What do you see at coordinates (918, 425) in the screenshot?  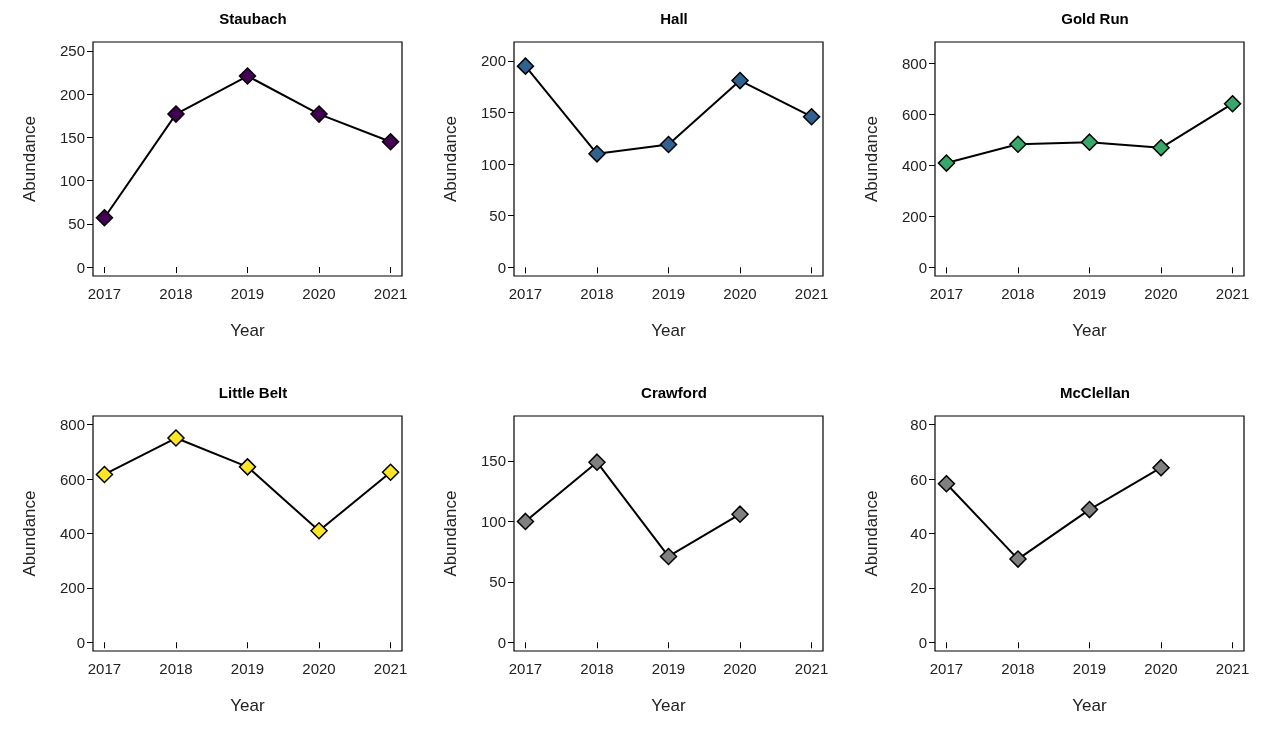 I see `y-tick-label: 80` at bounding box center [918, 425].